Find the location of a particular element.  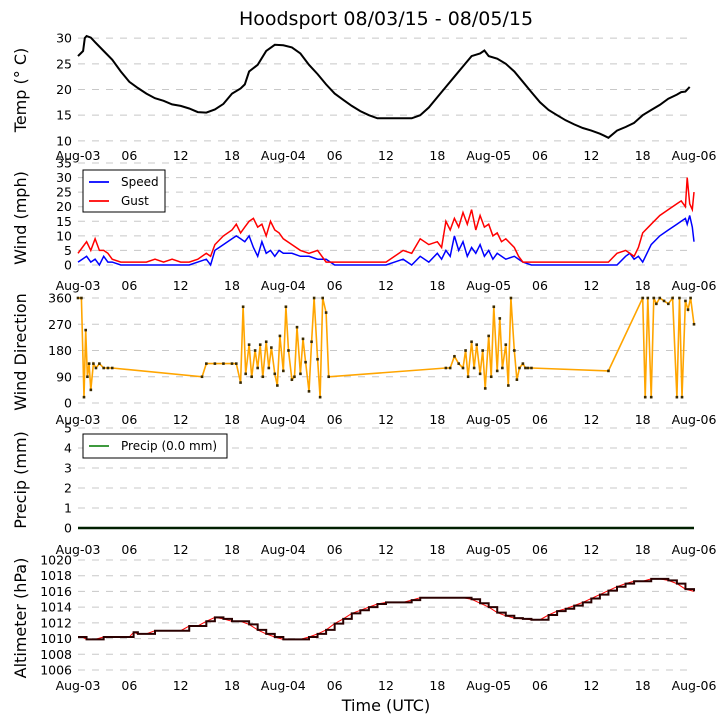

wind-y-tick-label: 0 is located at coordinates (68, 265).